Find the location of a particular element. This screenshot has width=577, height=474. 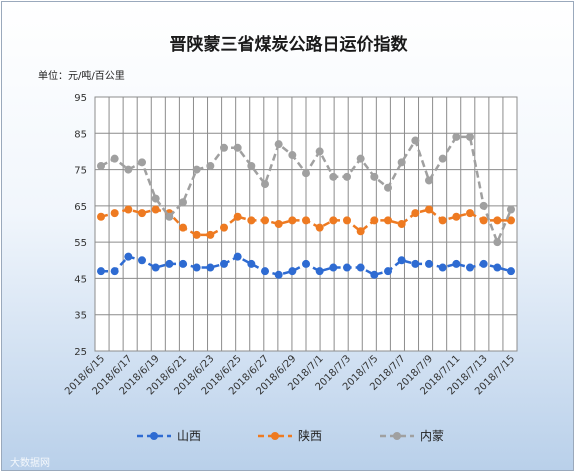

y-tick-label: 25 is located at coordinates (80, 352).